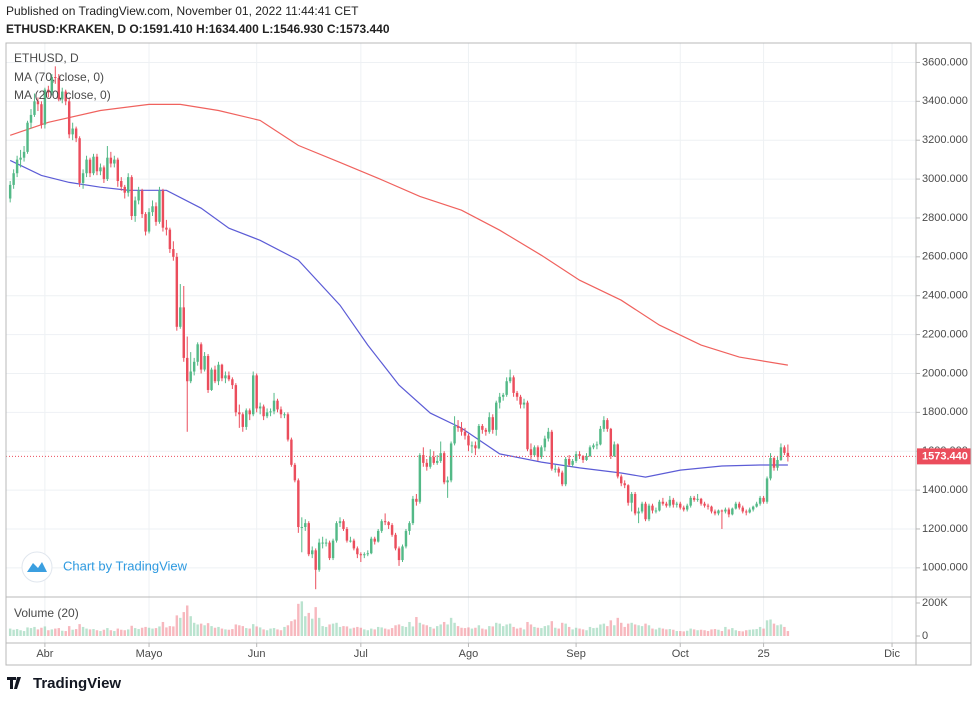 The image size is (978, 702). I want to click on brand-text: TradingView, so click(77, 683).